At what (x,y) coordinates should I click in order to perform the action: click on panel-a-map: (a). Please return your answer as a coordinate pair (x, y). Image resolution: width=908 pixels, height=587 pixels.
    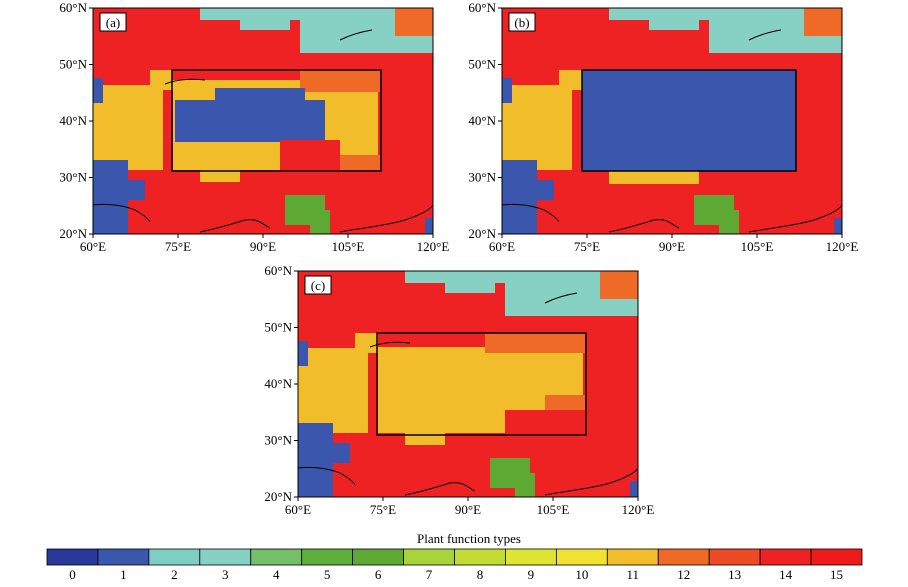
    Looking at the image, I should click on (263, 121).